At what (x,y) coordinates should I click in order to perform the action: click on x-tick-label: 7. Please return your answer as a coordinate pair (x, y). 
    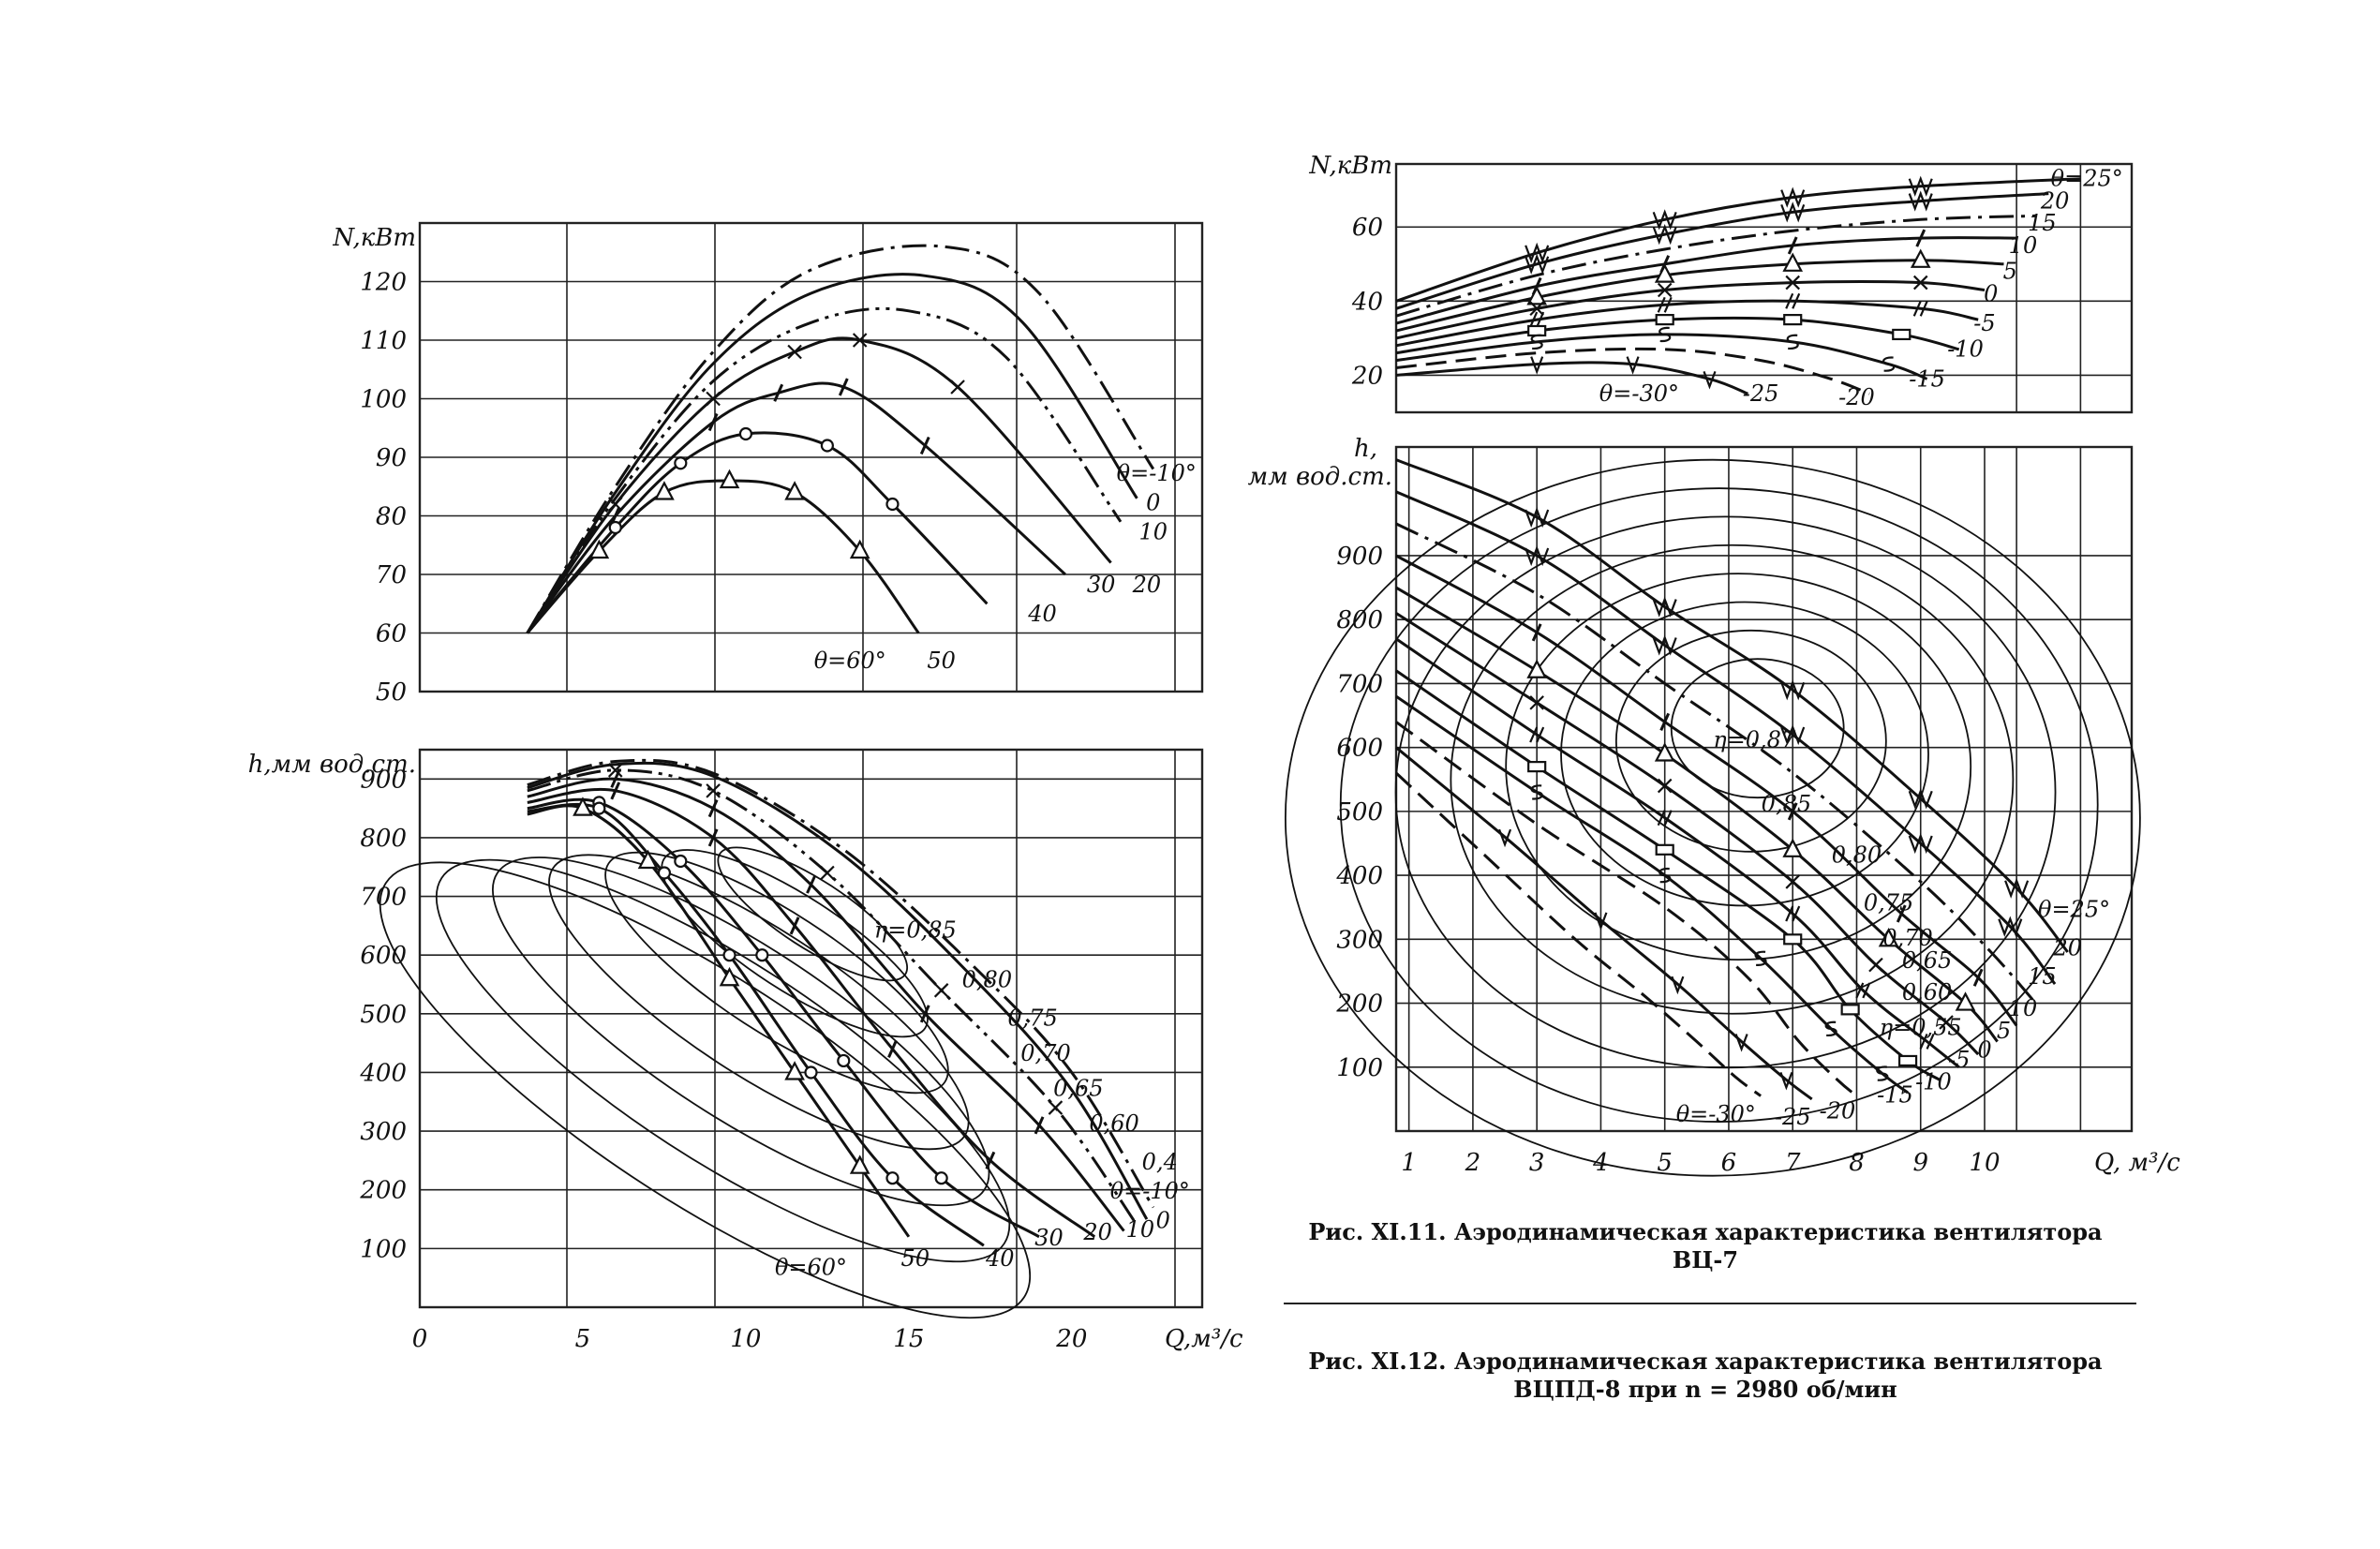
    Looking at the image, I should click on (1793, 1163).